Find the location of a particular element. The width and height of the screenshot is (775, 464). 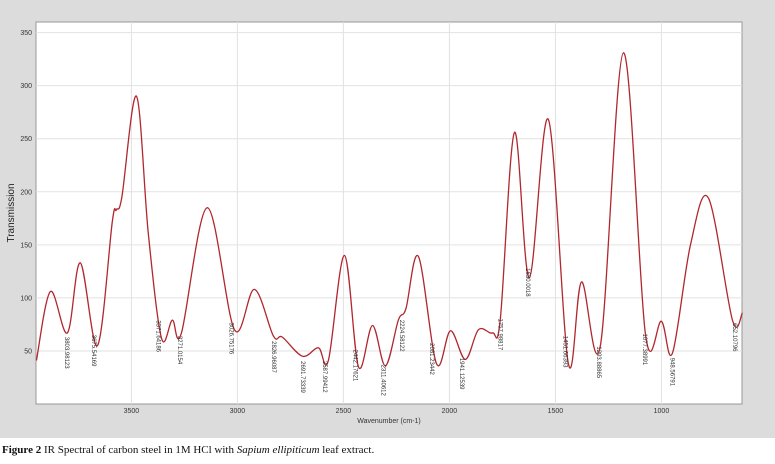

caption-text-end: leaf extract. is located at coordinates (348, 450).